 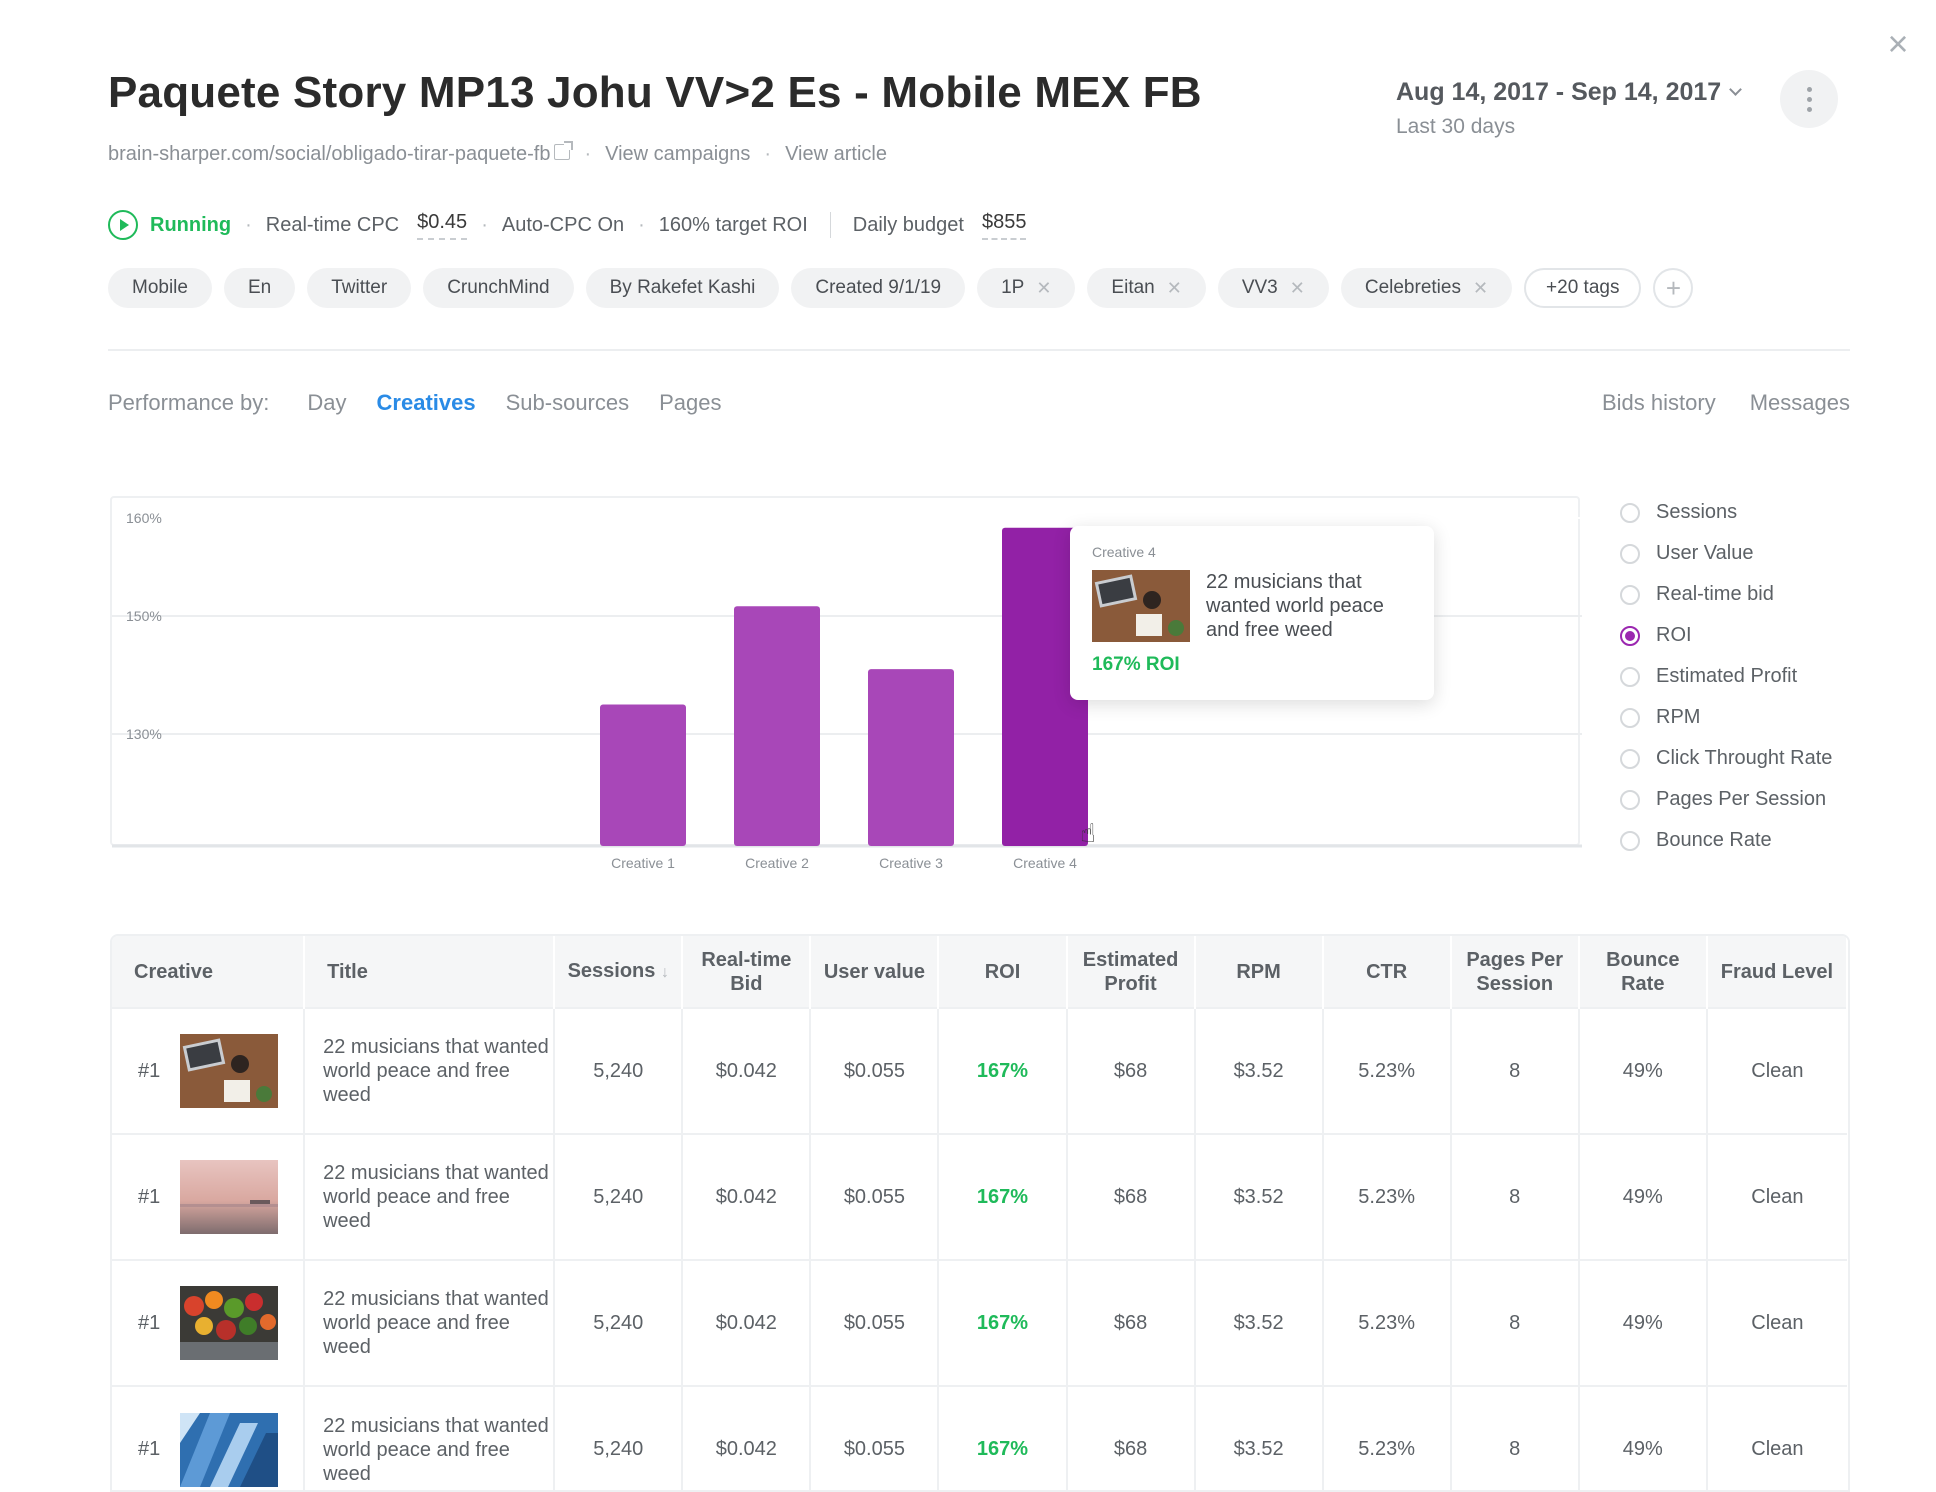 I want to click on close-icon: ×, so click(x=1898, y=43).